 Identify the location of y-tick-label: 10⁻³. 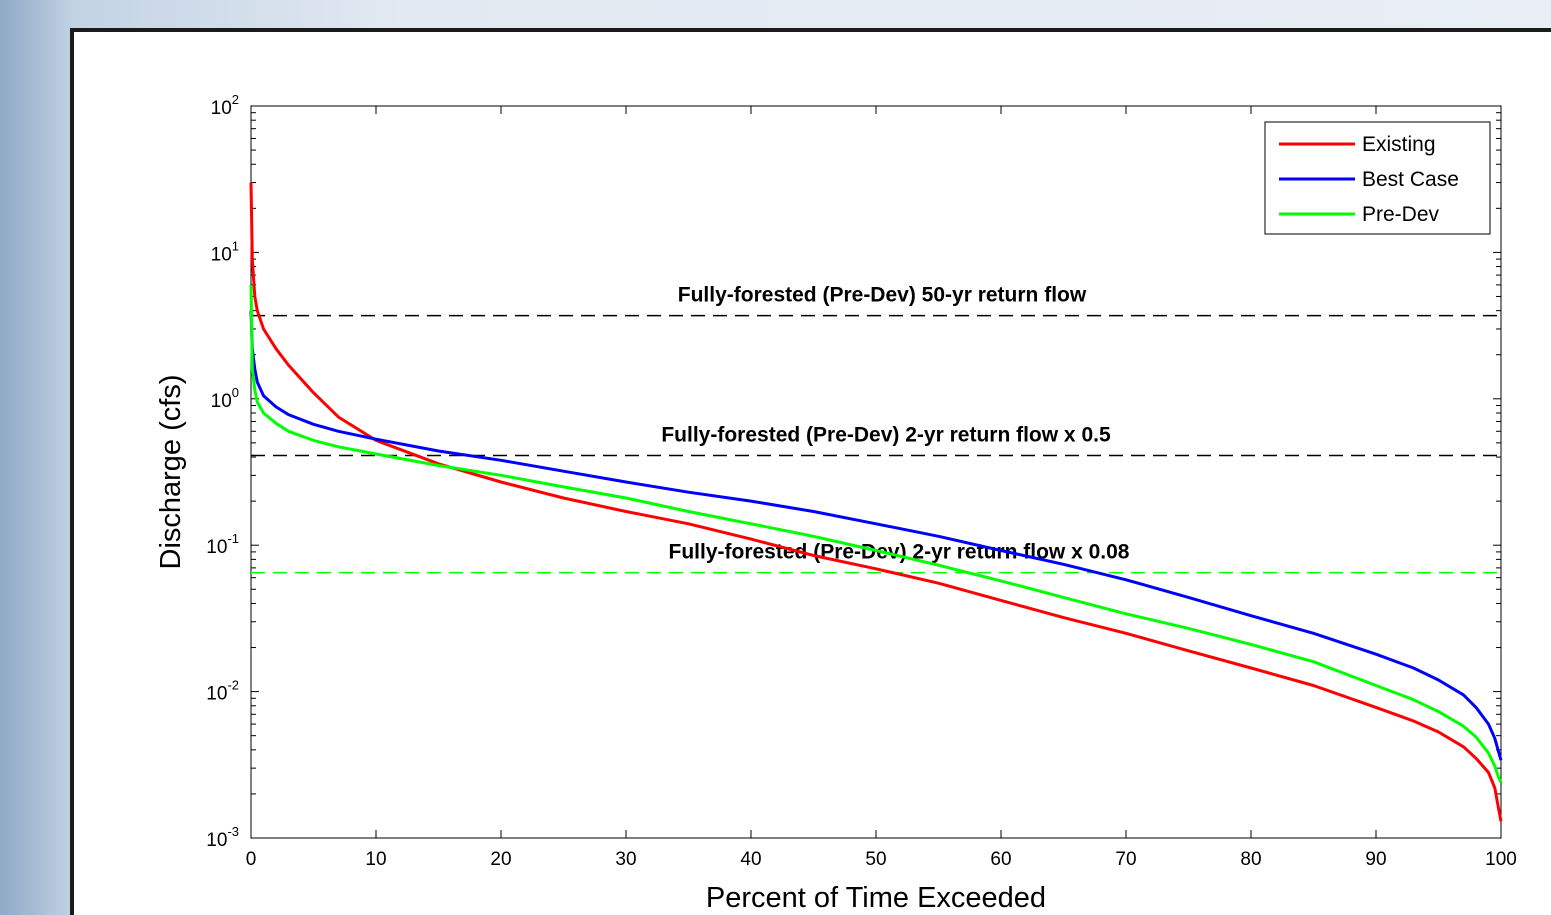
(222, 837).